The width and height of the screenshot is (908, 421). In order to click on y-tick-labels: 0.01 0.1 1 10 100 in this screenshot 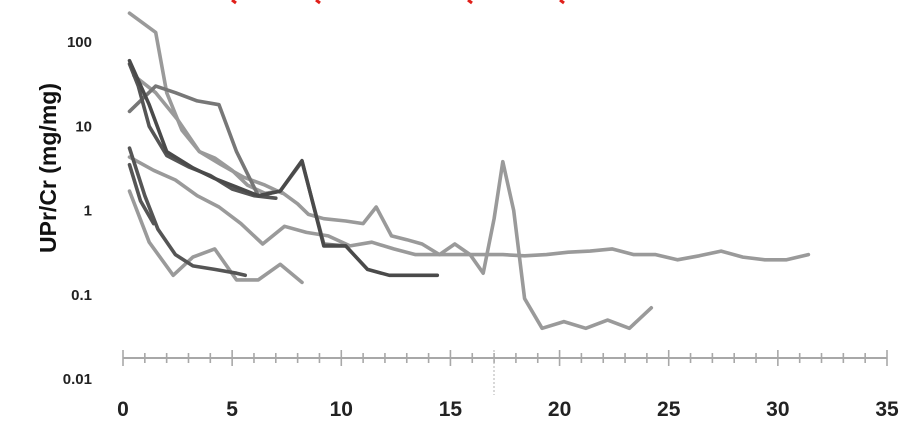, I will do `click(77, 211)`.